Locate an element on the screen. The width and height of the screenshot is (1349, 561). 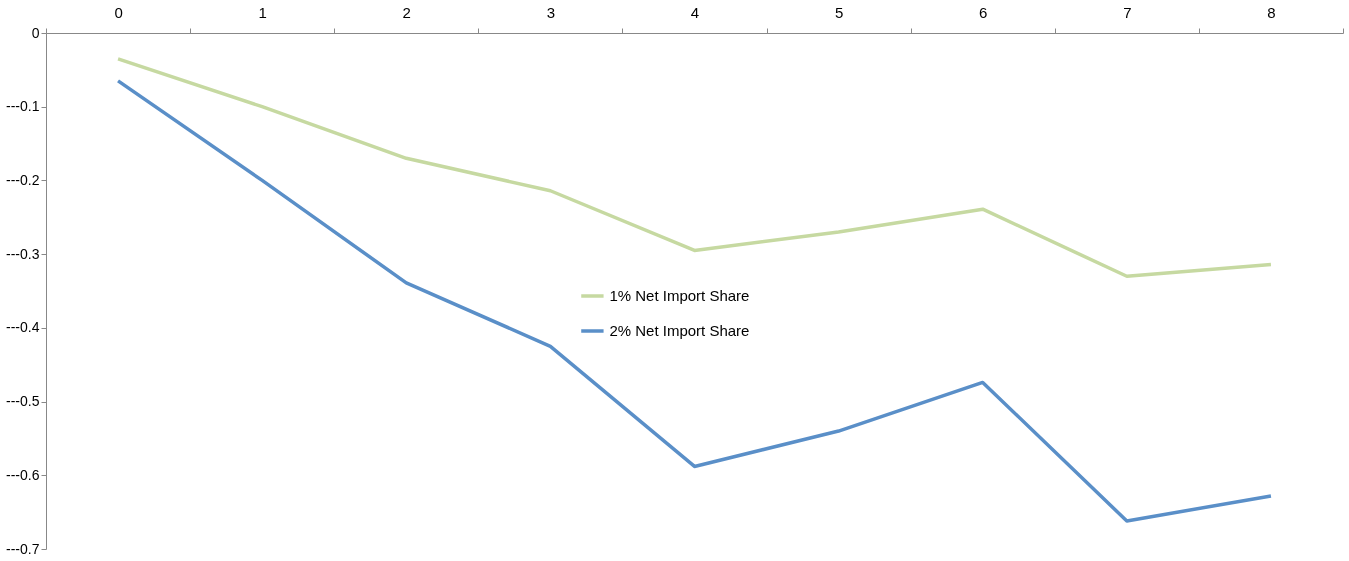
x-tick-label: 7 is located at coordinates (1127, 12).